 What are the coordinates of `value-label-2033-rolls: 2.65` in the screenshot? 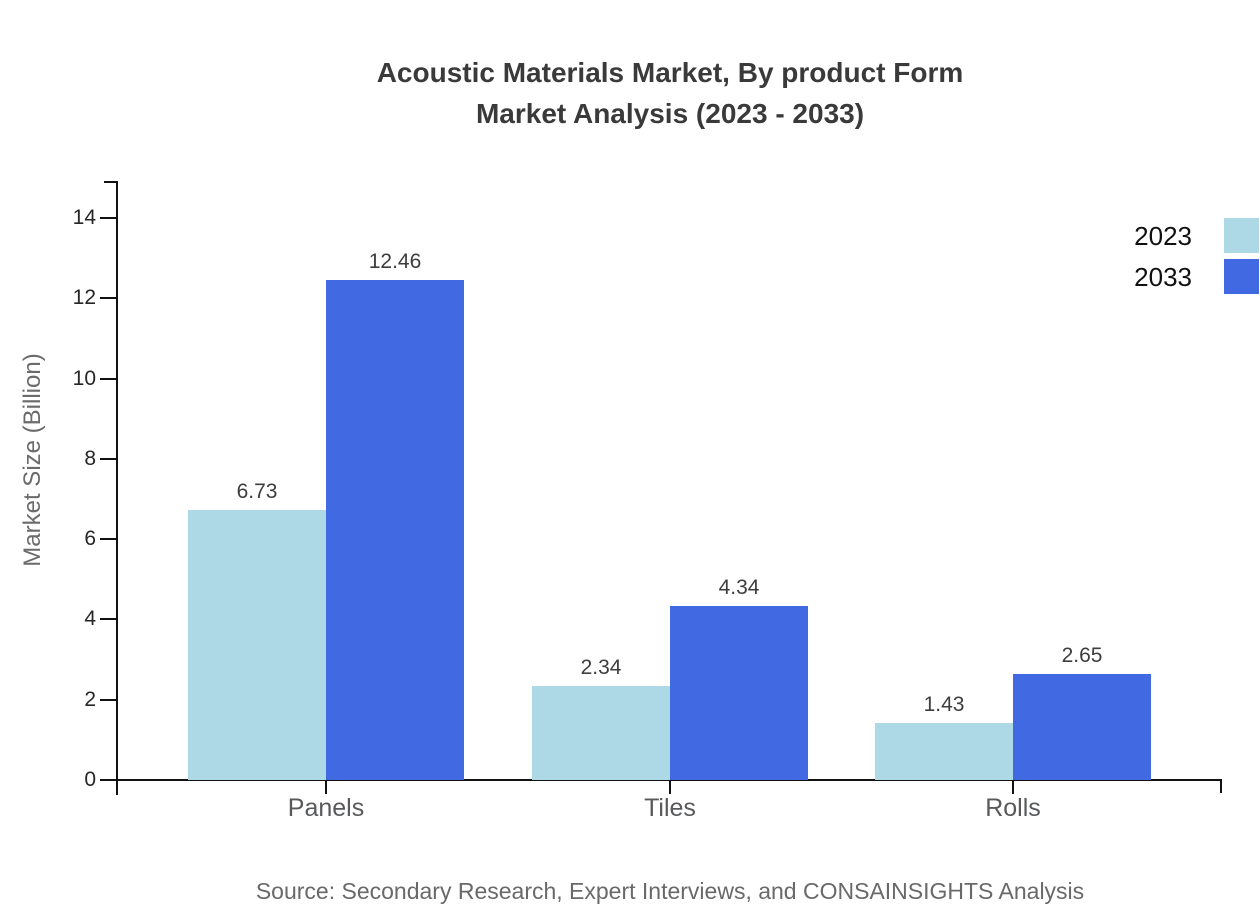 It's located at (1082, 655).